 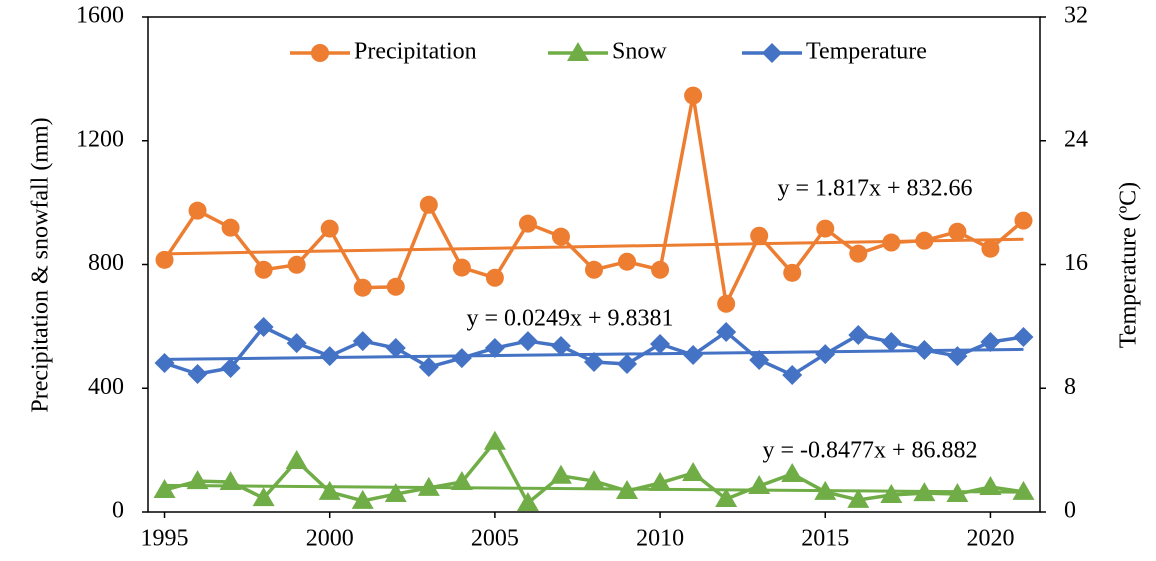 What do you see at coordinates (106, 263) in the screenshot?
I see `y-tick-label: 800` at bounding box center [106, 263].